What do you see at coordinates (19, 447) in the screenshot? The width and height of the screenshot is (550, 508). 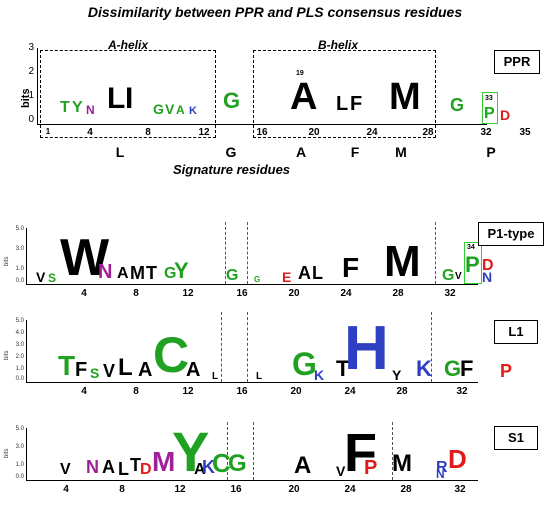 I see `s1-ytick: 3.0` at bounding box center [19, 447].